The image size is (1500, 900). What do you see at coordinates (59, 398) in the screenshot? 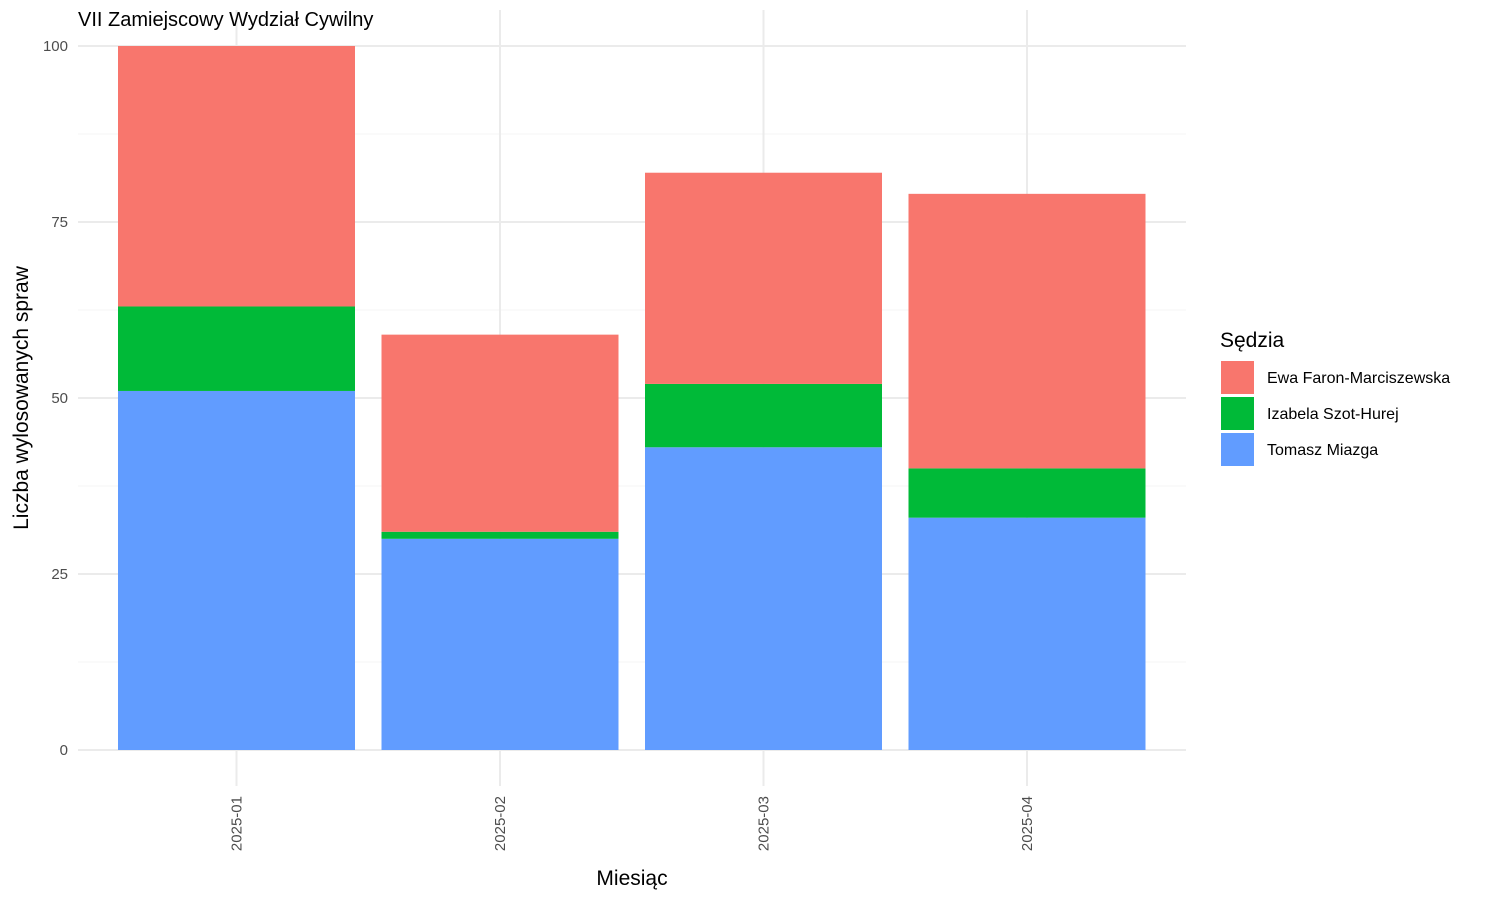
I see `y-tick-label: 50` at bounding box center [59, 398].